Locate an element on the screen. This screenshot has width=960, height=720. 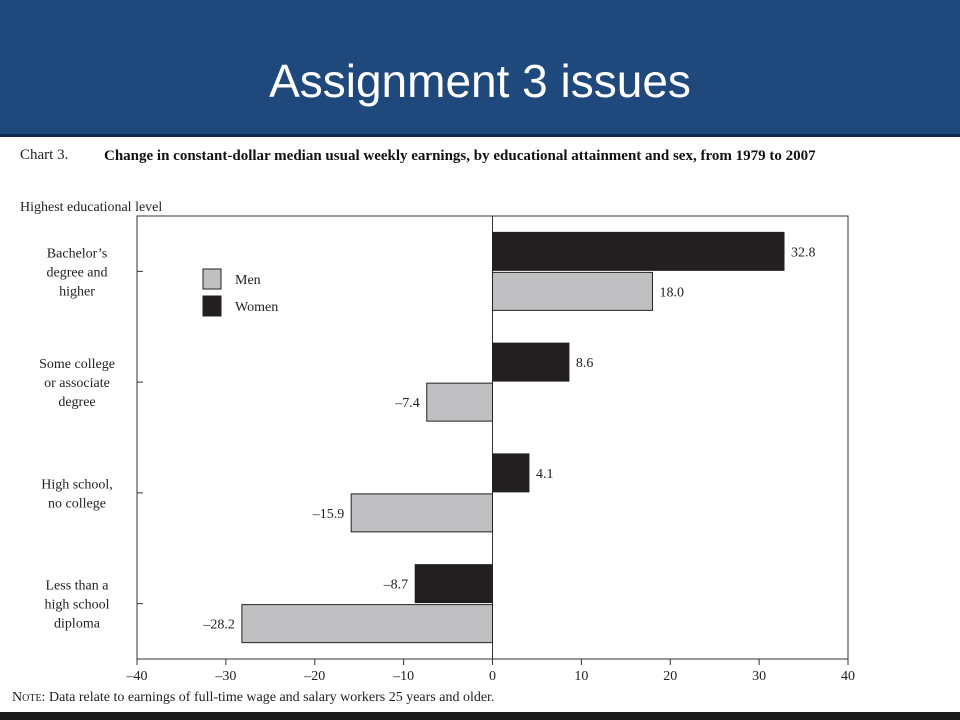
legend-label-men: Men is located at coordinates (248, 280).